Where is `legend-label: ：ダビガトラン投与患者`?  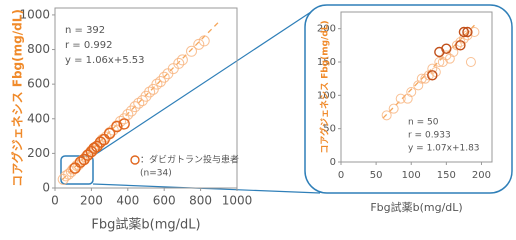
legend-label: ：ダビガトラン投与患者 is located at coordinates (189, 160).